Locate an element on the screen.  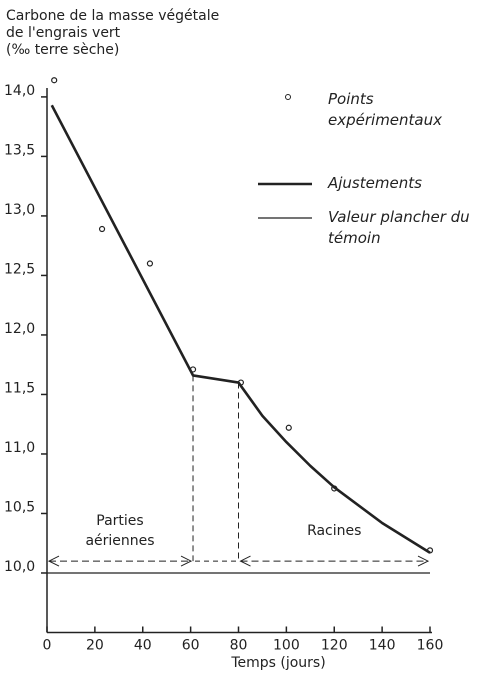
x-tick-label: 40 is located at coordinates (143, 646).